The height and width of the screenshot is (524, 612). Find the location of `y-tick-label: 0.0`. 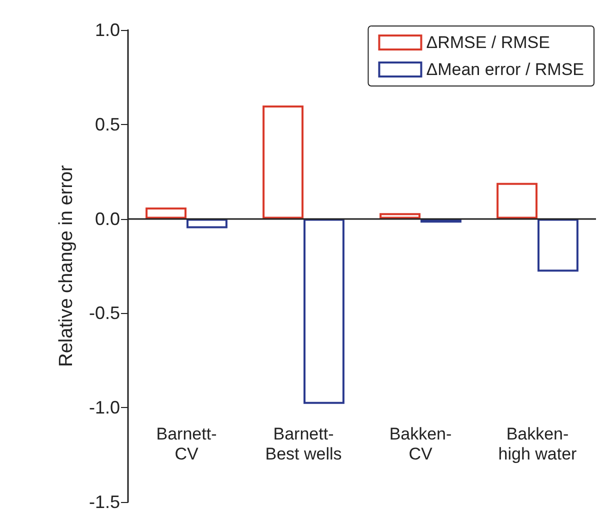

y-tick-label: 0.0 is located at coordinates (107, 218).